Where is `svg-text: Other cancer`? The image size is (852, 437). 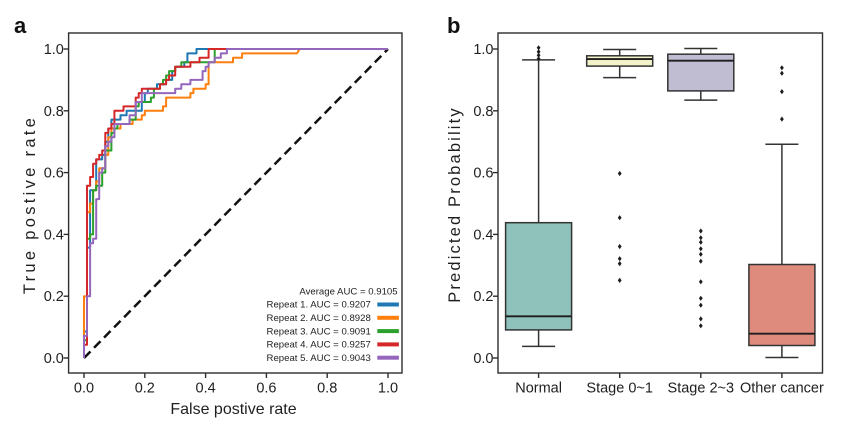 svg-text: Other cancer is located at coordinates (782, 389).